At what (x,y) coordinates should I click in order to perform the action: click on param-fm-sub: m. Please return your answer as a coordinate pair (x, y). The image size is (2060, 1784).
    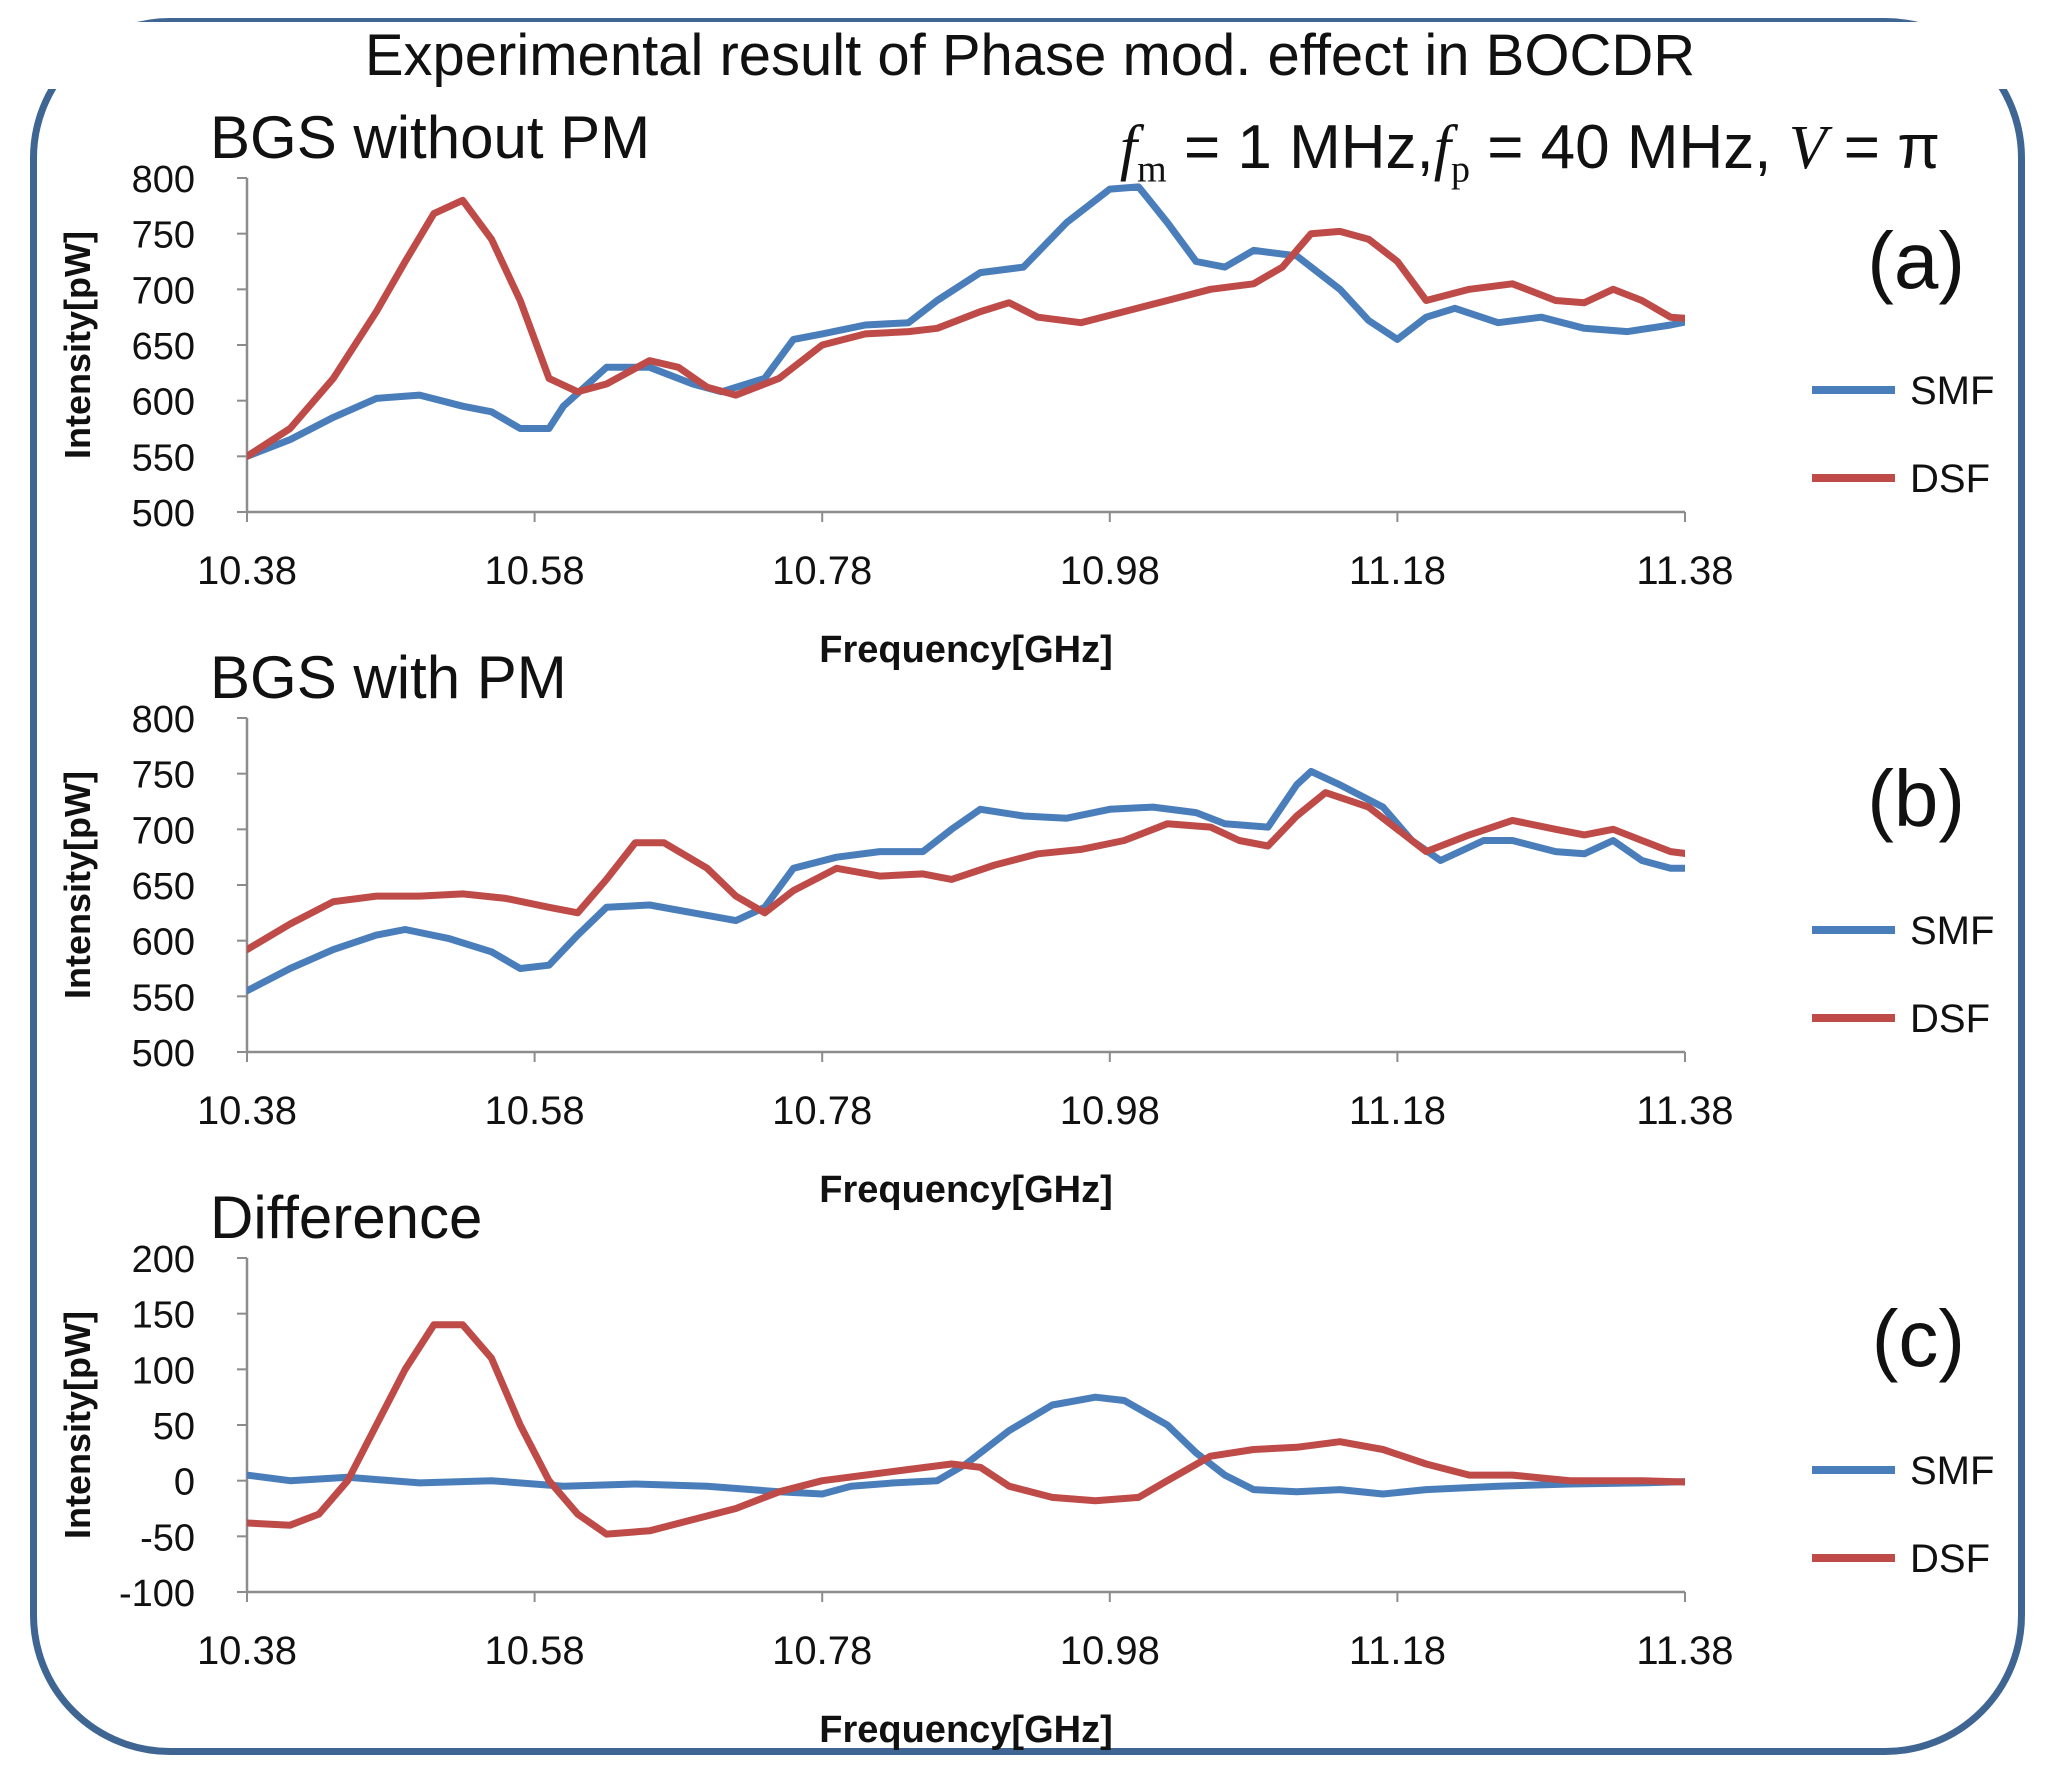
    Looking at the image, I should click on (1152, 169).